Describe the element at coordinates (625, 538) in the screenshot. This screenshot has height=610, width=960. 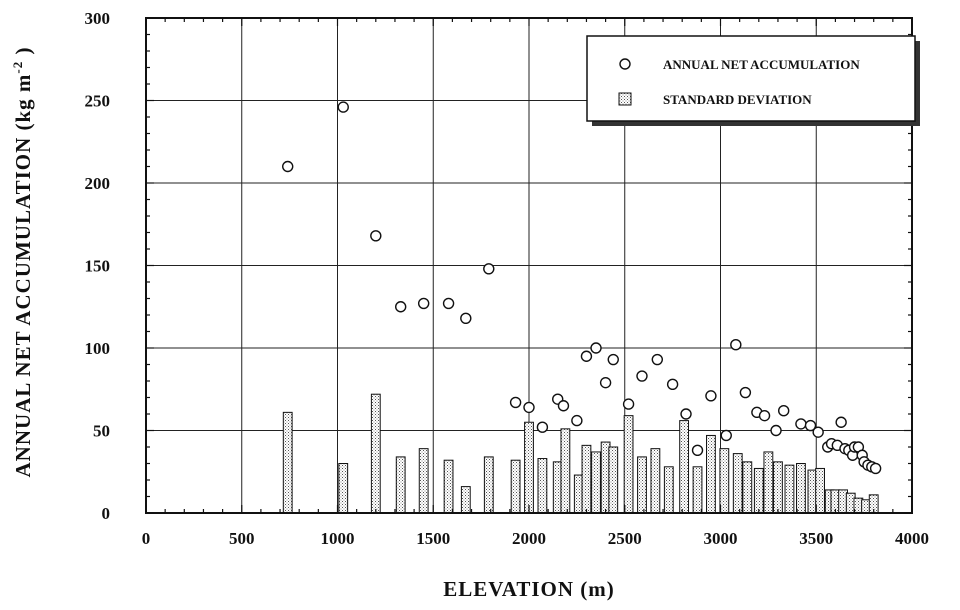
I see `x-tick-label: 2500` at that location.